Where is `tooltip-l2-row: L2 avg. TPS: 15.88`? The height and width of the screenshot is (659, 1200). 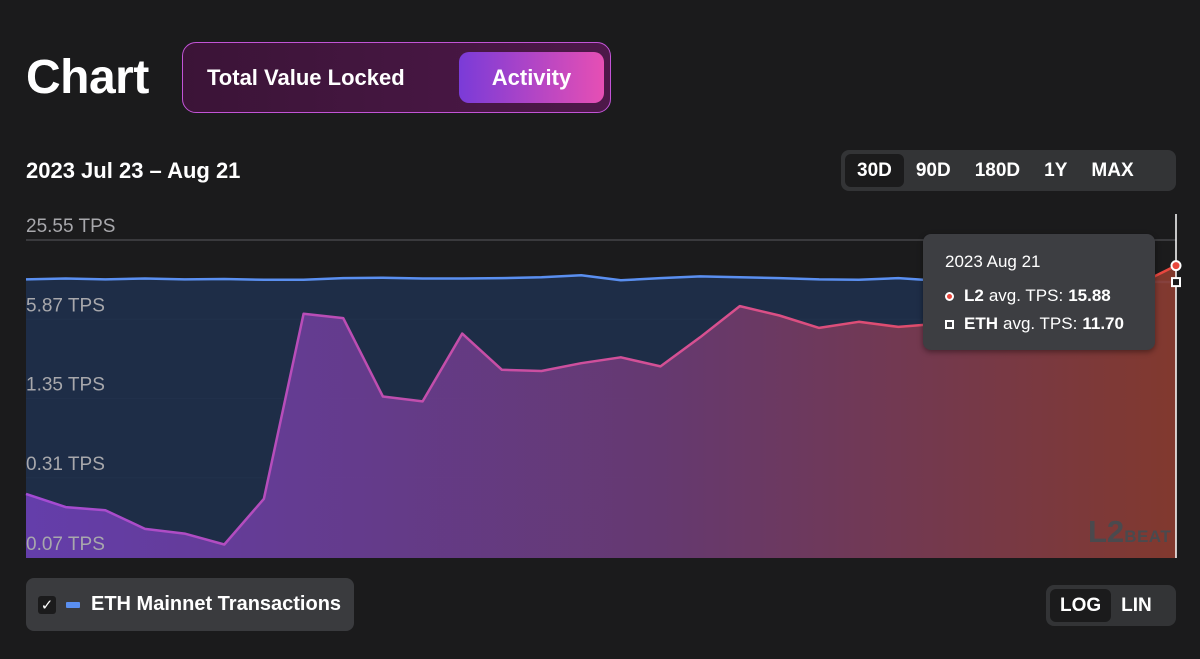 tooltip-l2-row: L2 avg. TPS: 15.88 is located at coordinates (1039, 296).